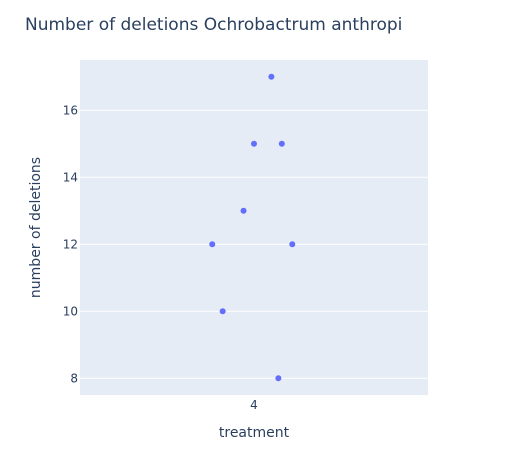 The height and width of the screenshot is (476, 507). I want to click on y-tick-label: 8, so click(74, 378).